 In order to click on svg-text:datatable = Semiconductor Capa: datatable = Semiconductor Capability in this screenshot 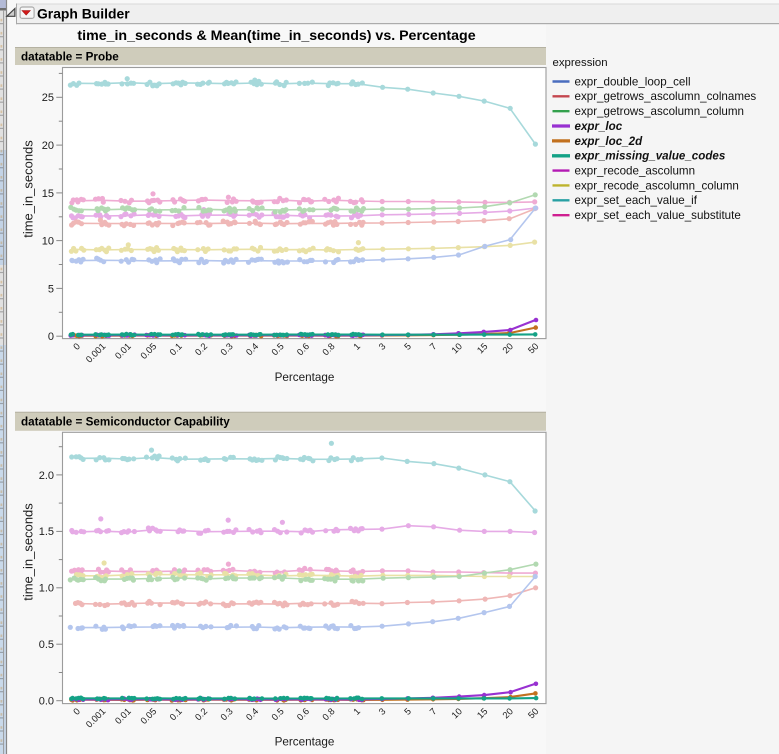, I will do `click(125, 422)`.